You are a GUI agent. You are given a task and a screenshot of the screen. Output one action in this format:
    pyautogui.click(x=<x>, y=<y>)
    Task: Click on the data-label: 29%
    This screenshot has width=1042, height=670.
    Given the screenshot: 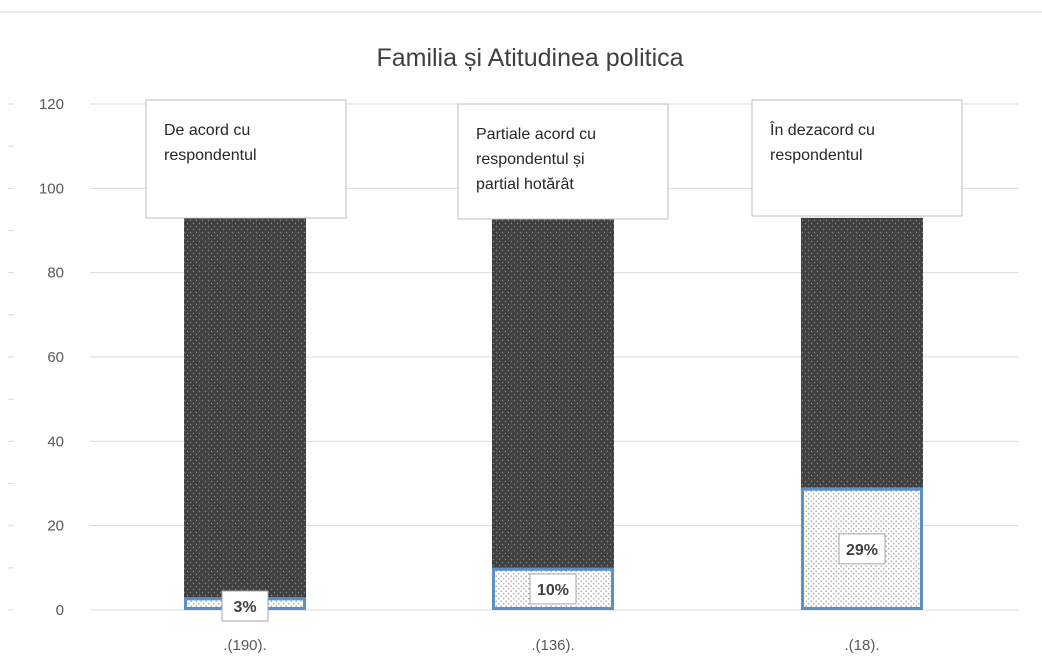 What is the action you would take?
    pyautogui.click(x=862, y=550)
    